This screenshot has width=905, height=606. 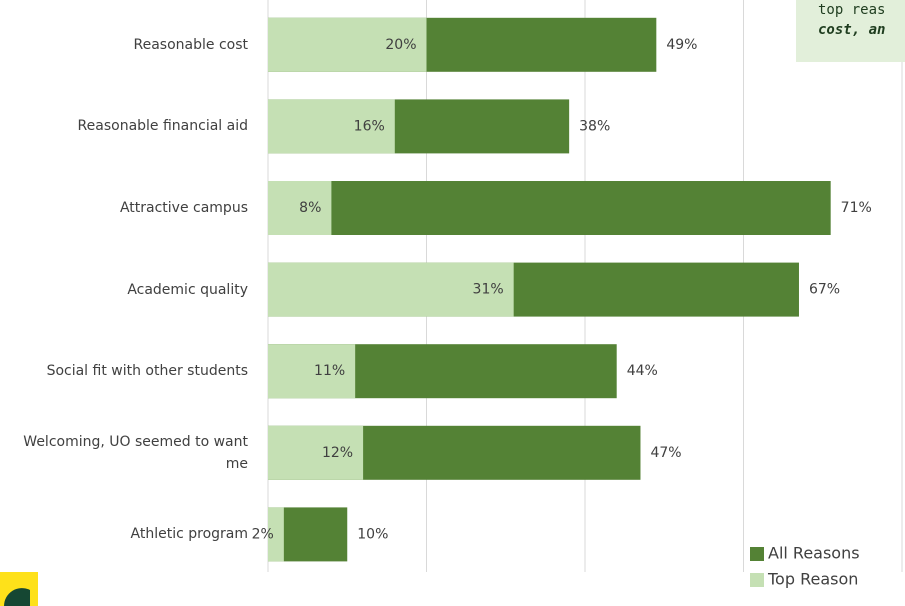 What do you see at coordinates (824, 290) in the screenshot?
I see `value-label: 67%` at bounding box center [824, 290].